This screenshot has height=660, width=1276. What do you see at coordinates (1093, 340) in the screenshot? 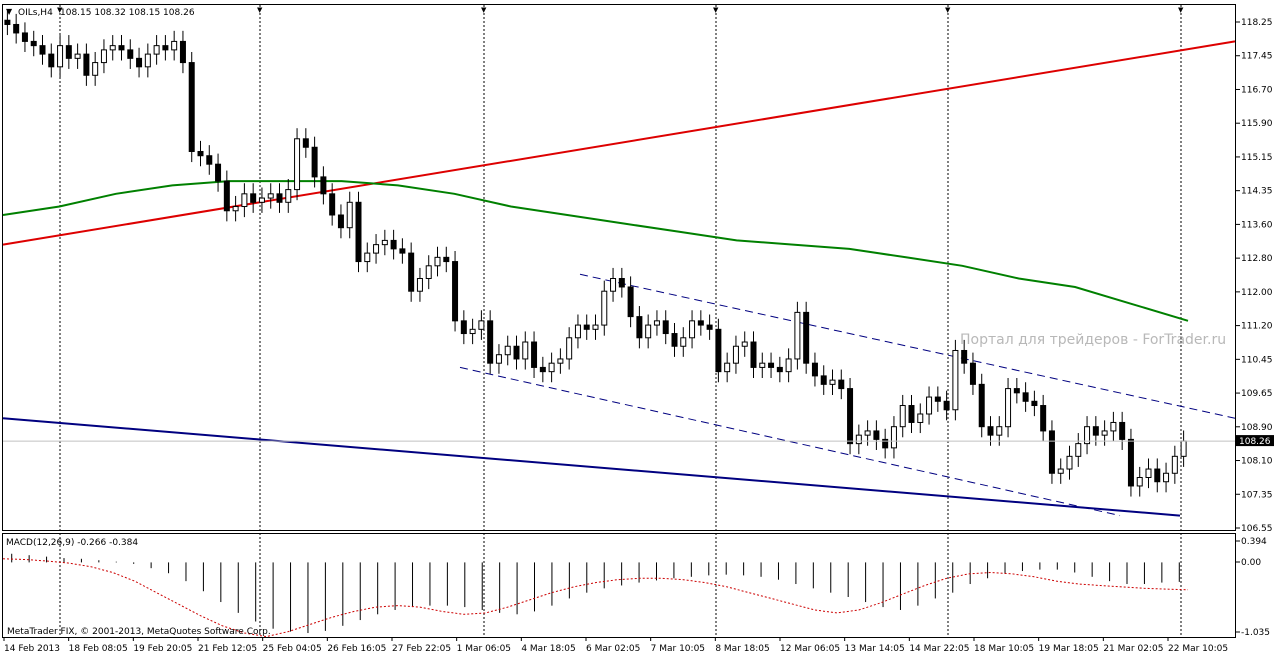
I see `watermark-text: Портал для трейдеров - ForTrader.ru` at bounding box center [1093, 340].